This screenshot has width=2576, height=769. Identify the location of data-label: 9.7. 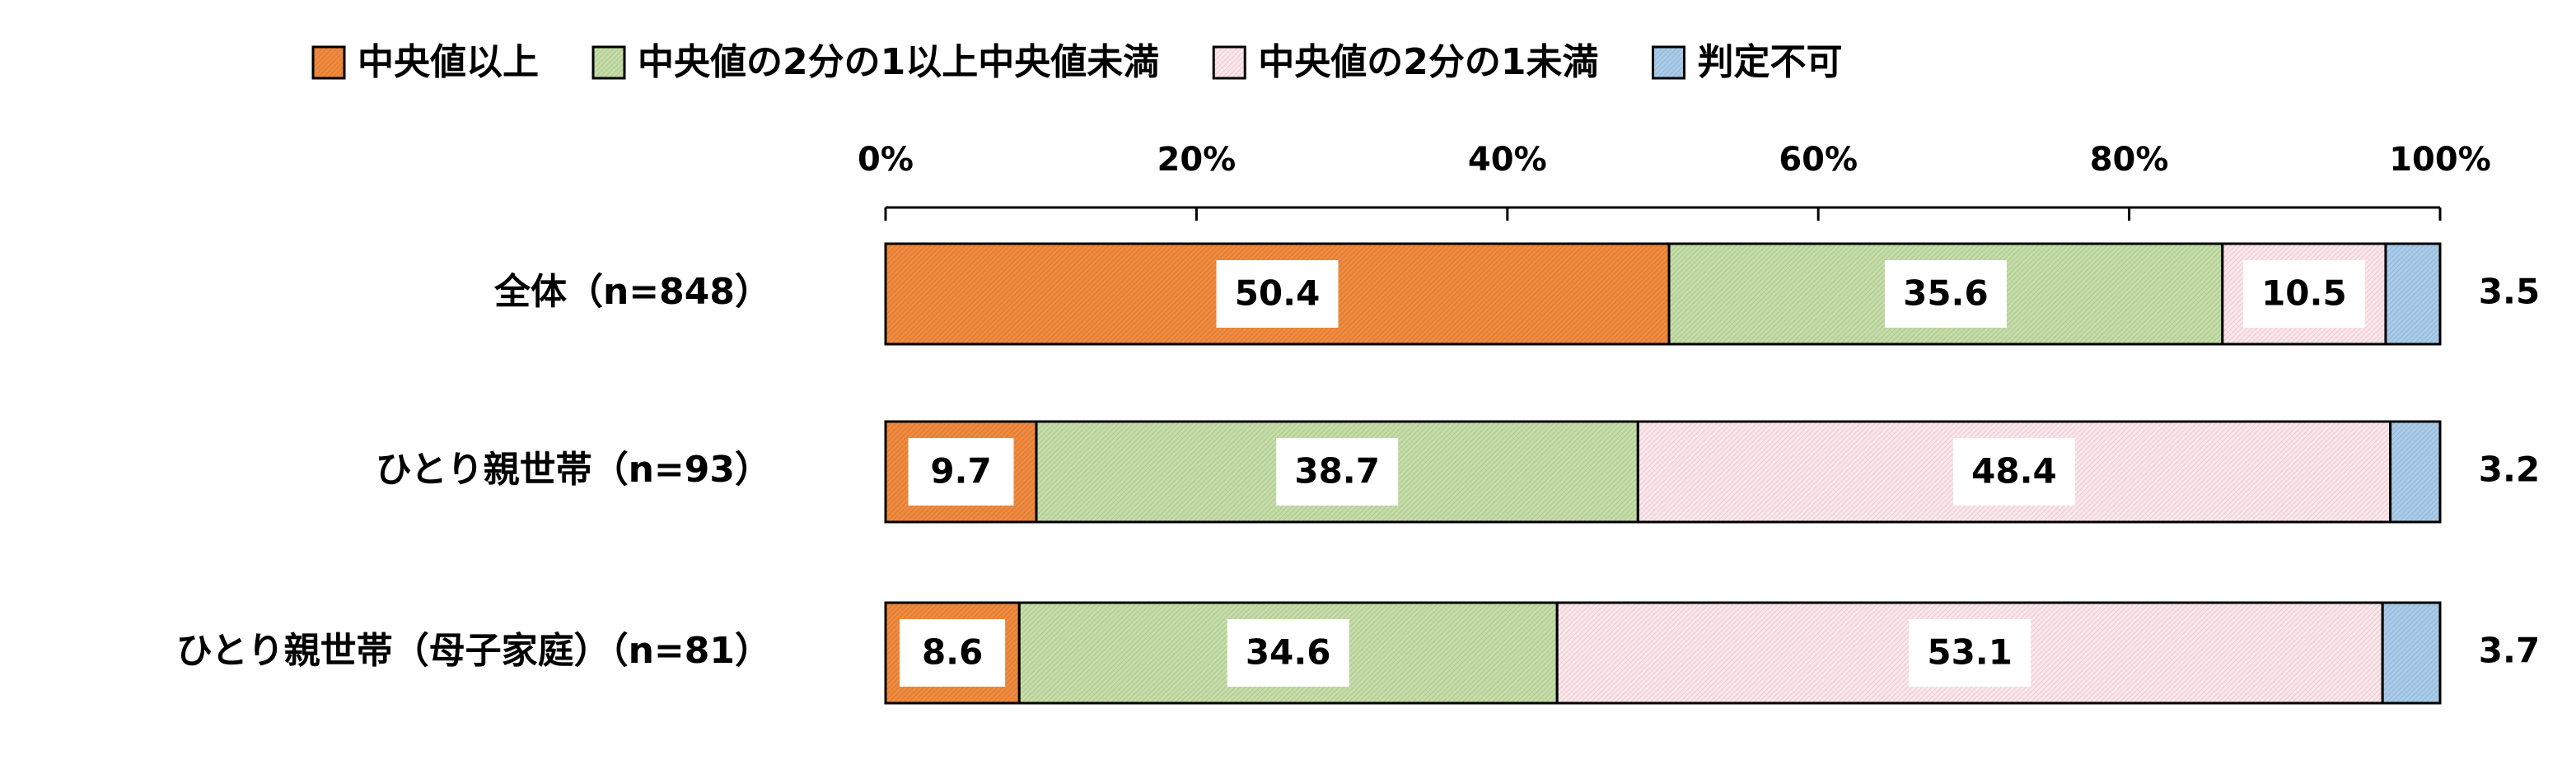
(960, 471).